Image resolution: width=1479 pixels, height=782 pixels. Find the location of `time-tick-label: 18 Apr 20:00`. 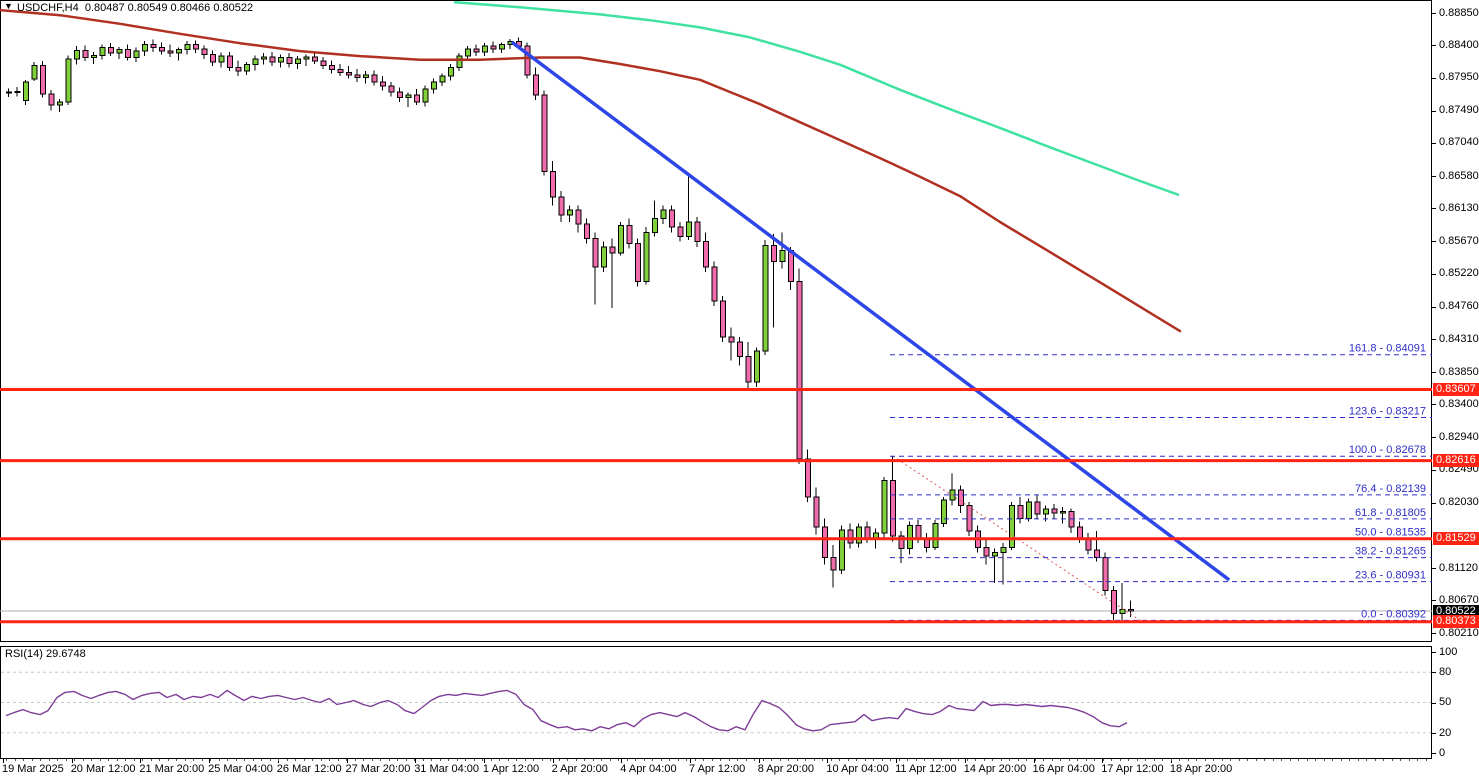

time-tick-label: 18 Apr 20:00 is located at coordinates (1201, 769).